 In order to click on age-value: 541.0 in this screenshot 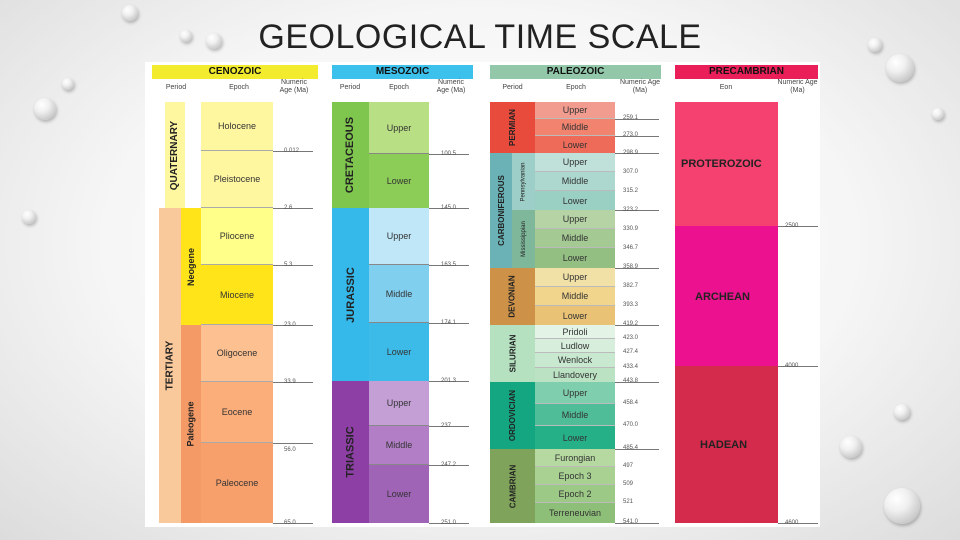, I will do `click(631, 522)`.